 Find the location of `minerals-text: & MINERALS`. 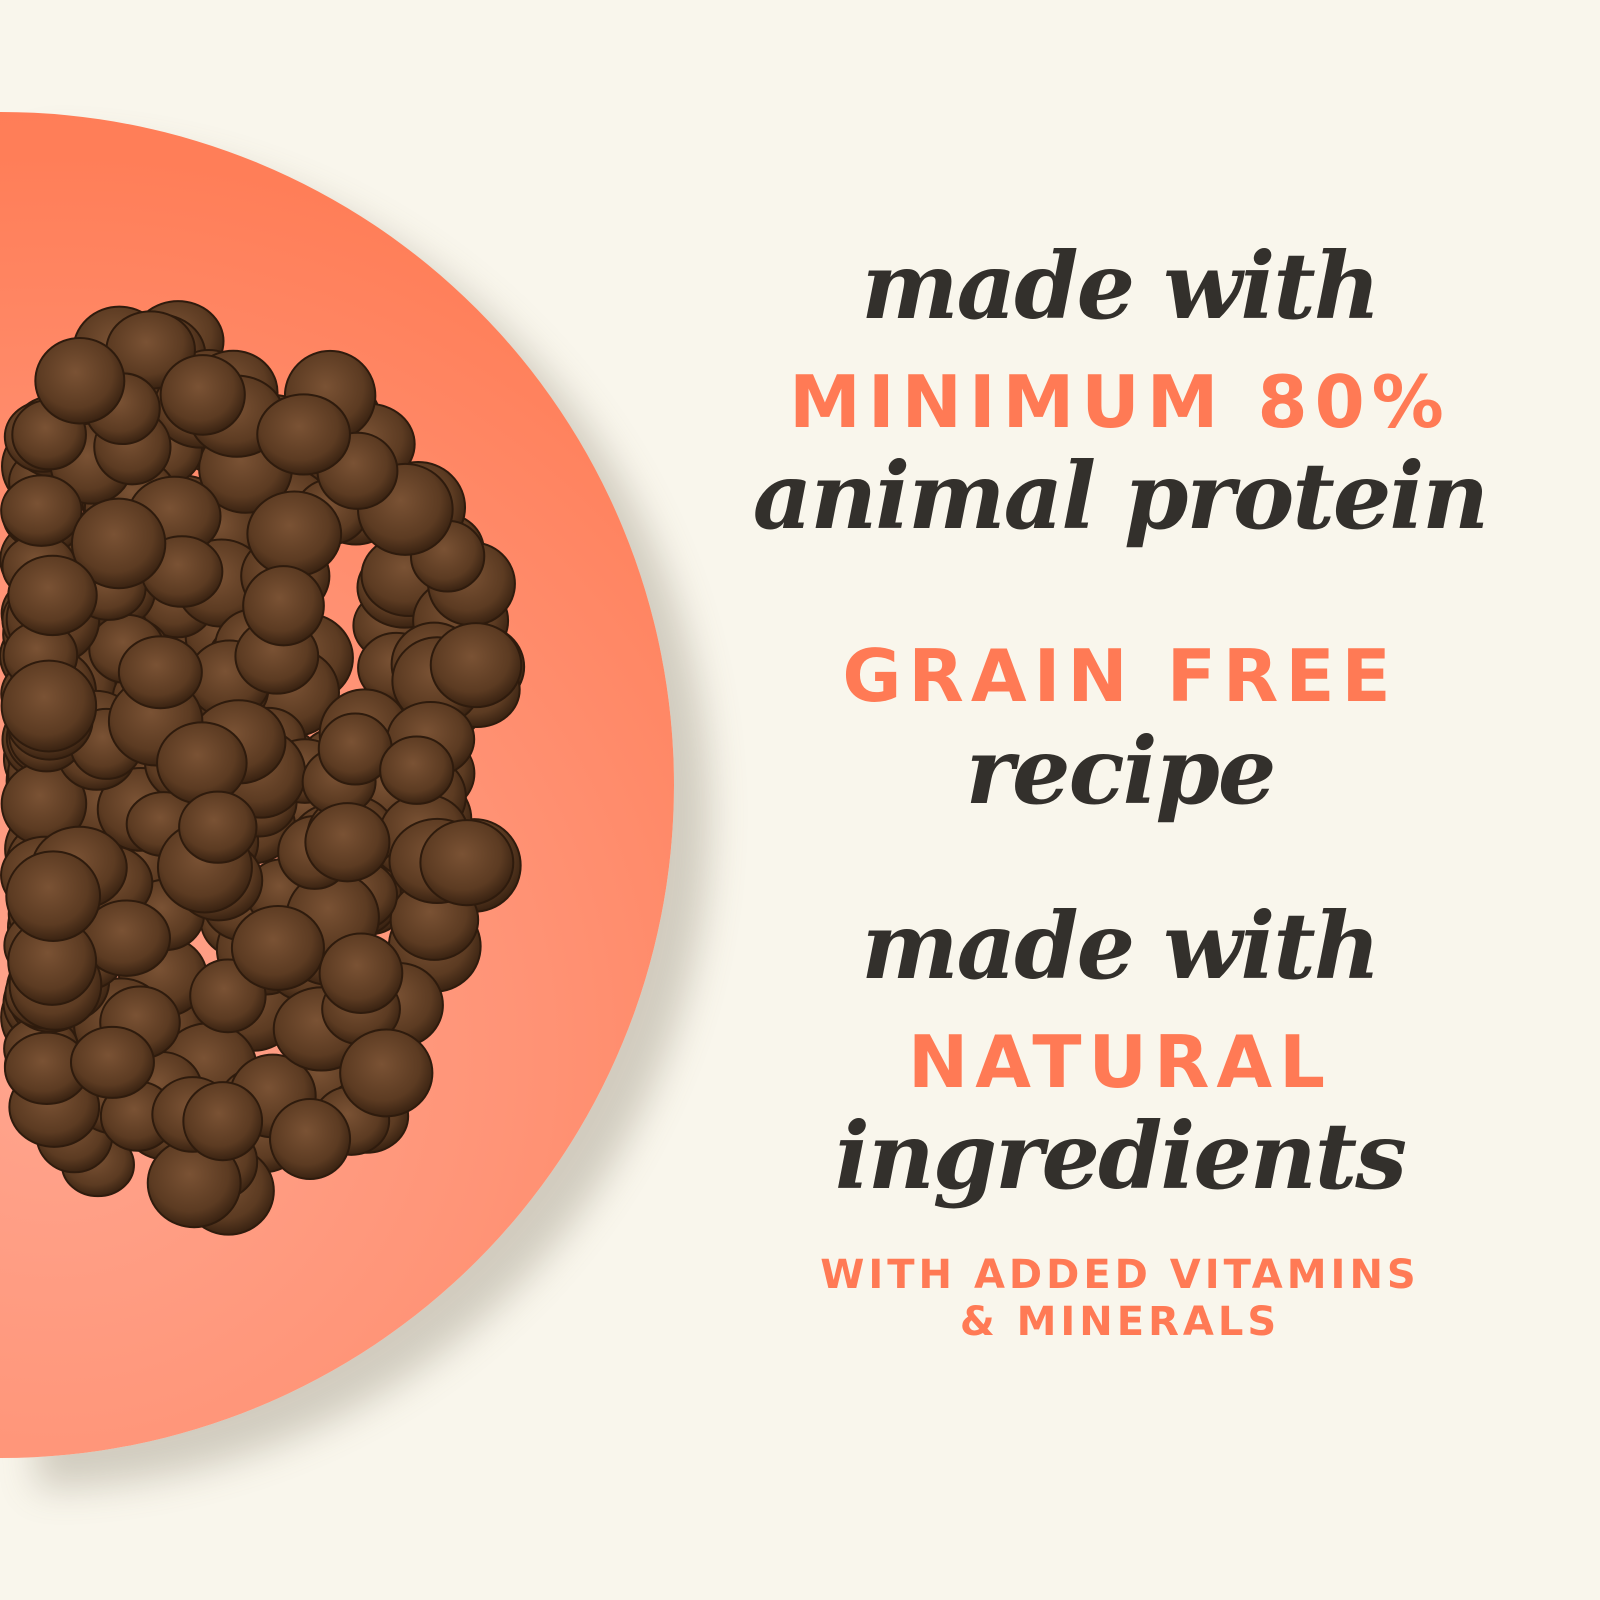

minerals-text: & MINERALS is located at coordinates (1120, 1322).